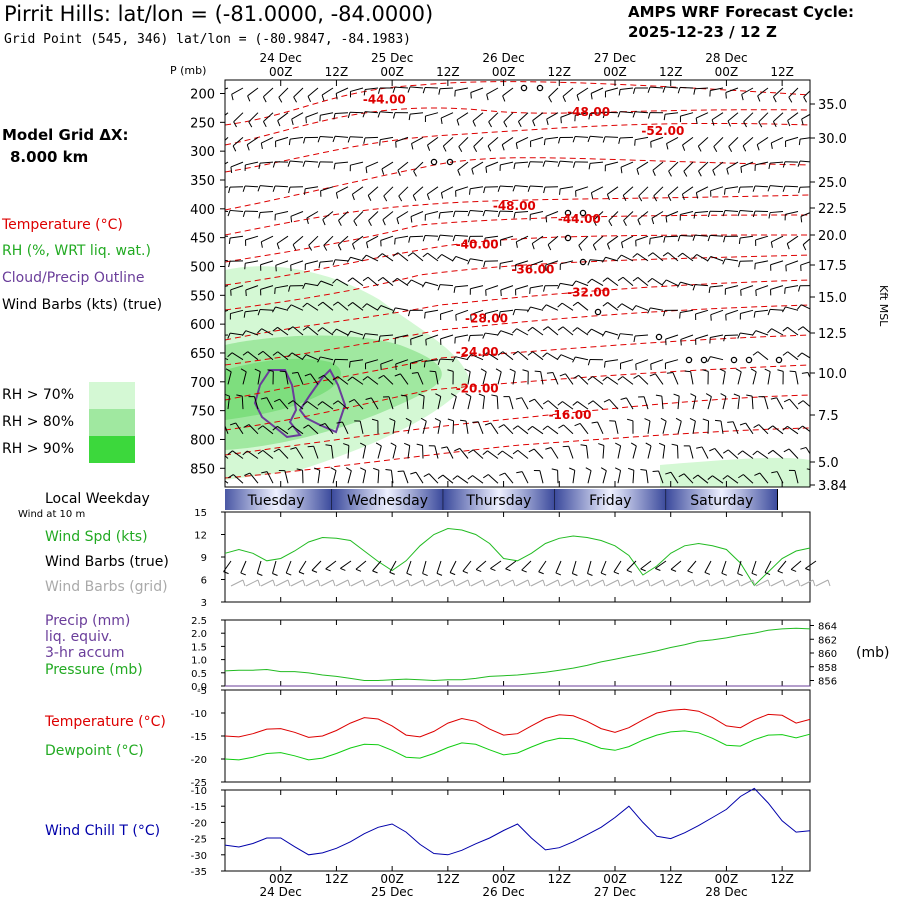  Describe the element at coordinates (827, 668) in the screenshot. I see `pressure-ytick-label: 858` at that location.